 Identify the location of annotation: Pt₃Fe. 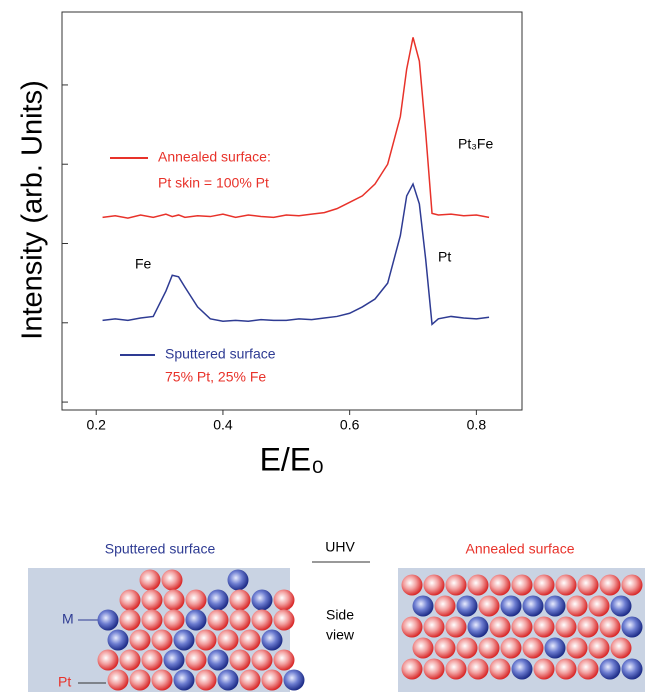
(475, 144).